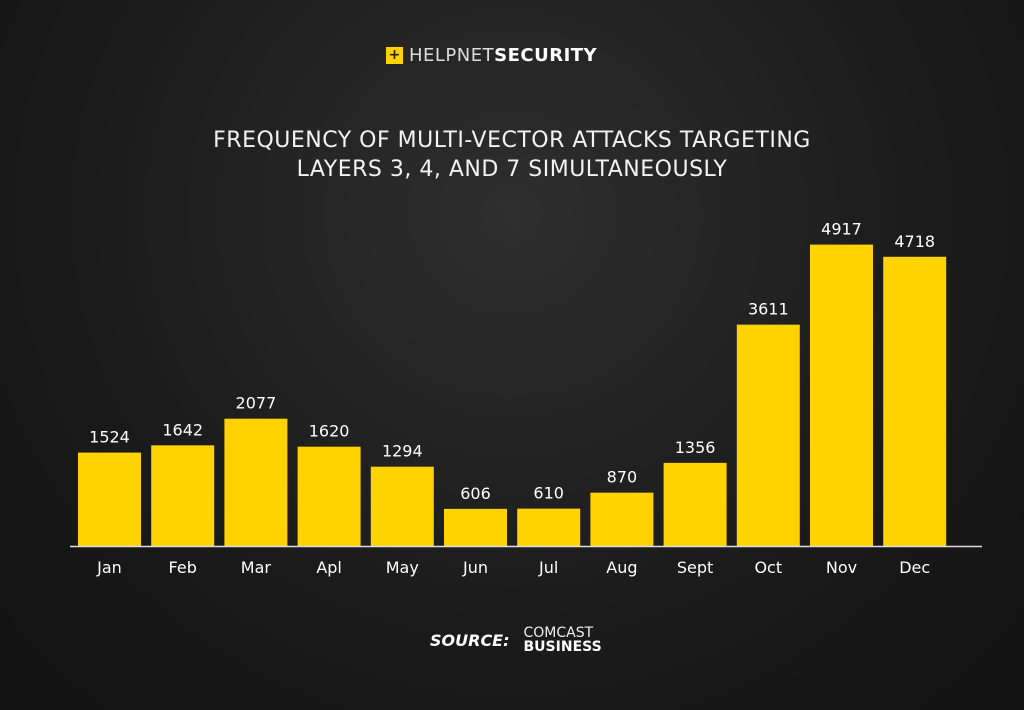  I want to click on data-label: 610, so click(548, 493).